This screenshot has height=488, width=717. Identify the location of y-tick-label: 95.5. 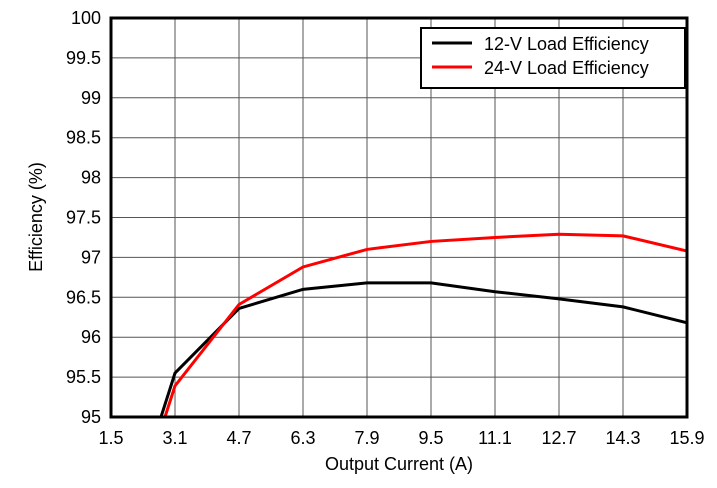
(83, 377).